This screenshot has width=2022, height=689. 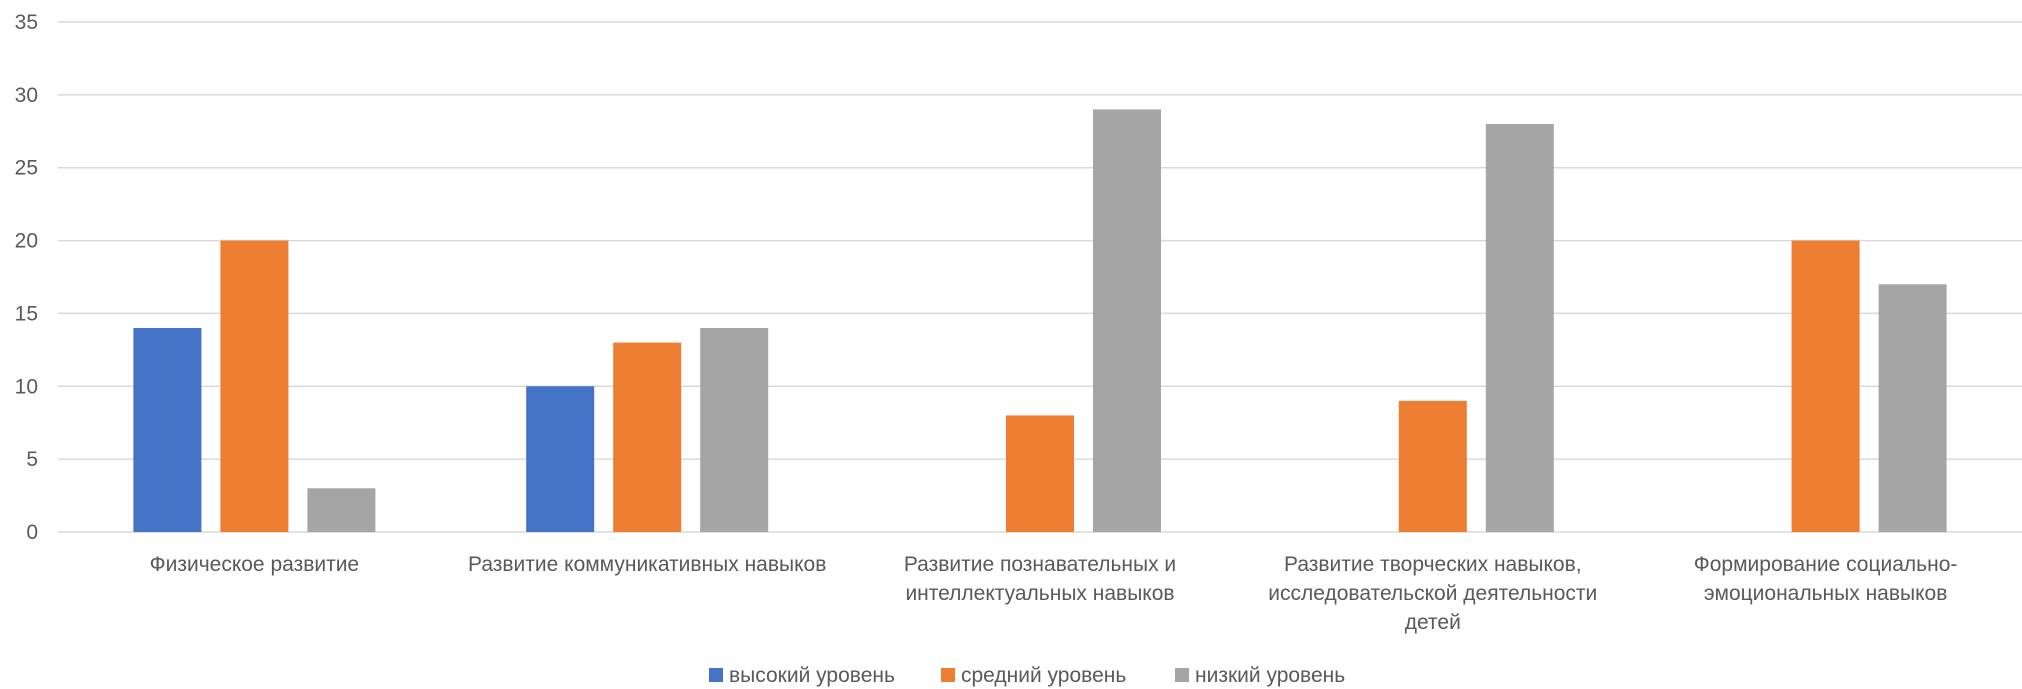 I want to click on y-tick-label: 30, so click(x=26, y=95).